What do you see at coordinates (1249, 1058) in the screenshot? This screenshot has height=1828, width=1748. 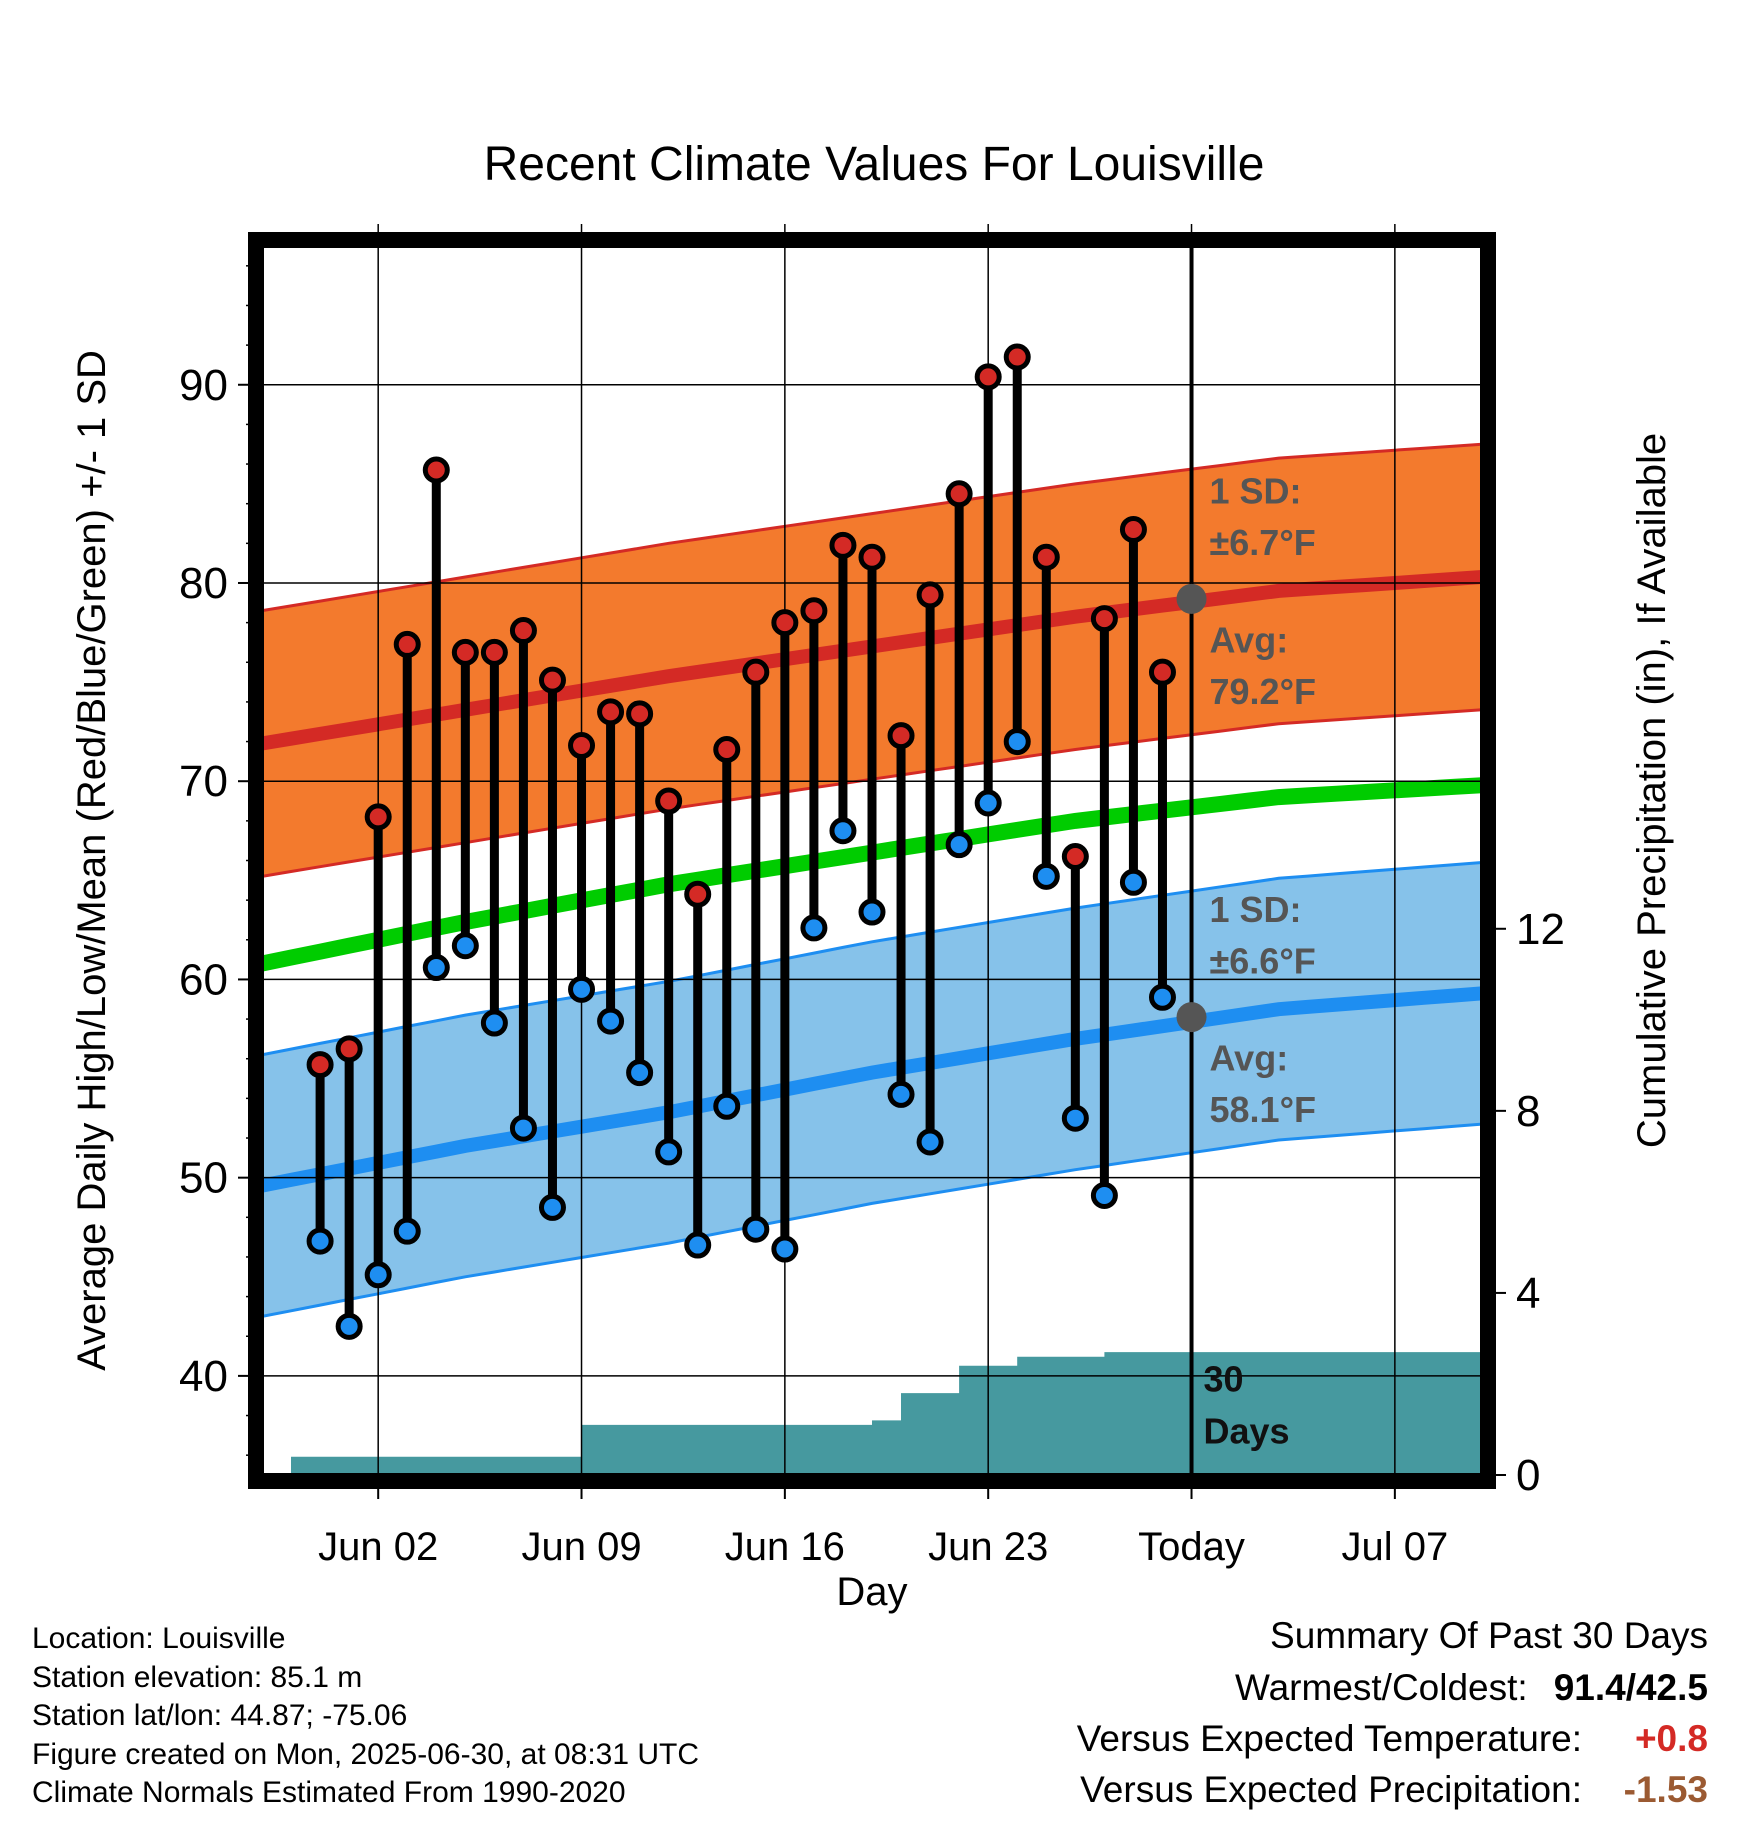 I see `low-avg-label: Avg:` at bounding box center [1249, 1058].